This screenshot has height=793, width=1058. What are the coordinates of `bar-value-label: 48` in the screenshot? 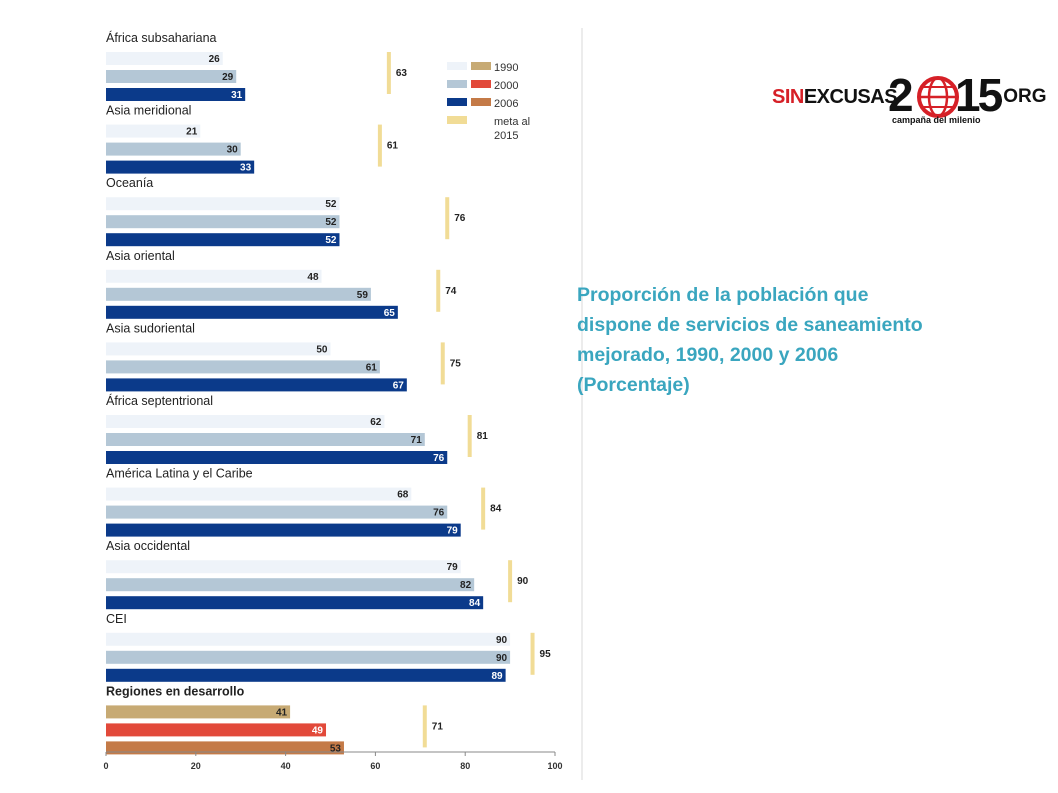 It's located at (313, 277).